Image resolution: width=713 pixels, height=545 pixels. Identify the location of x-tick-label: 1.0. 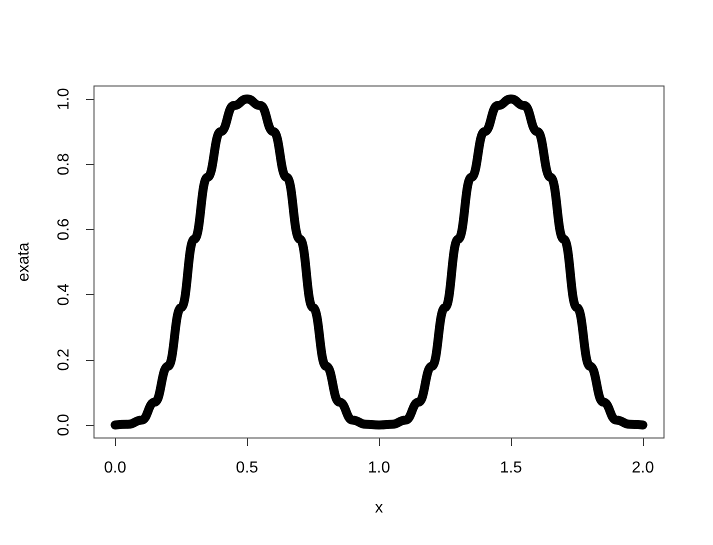
(379, 468).